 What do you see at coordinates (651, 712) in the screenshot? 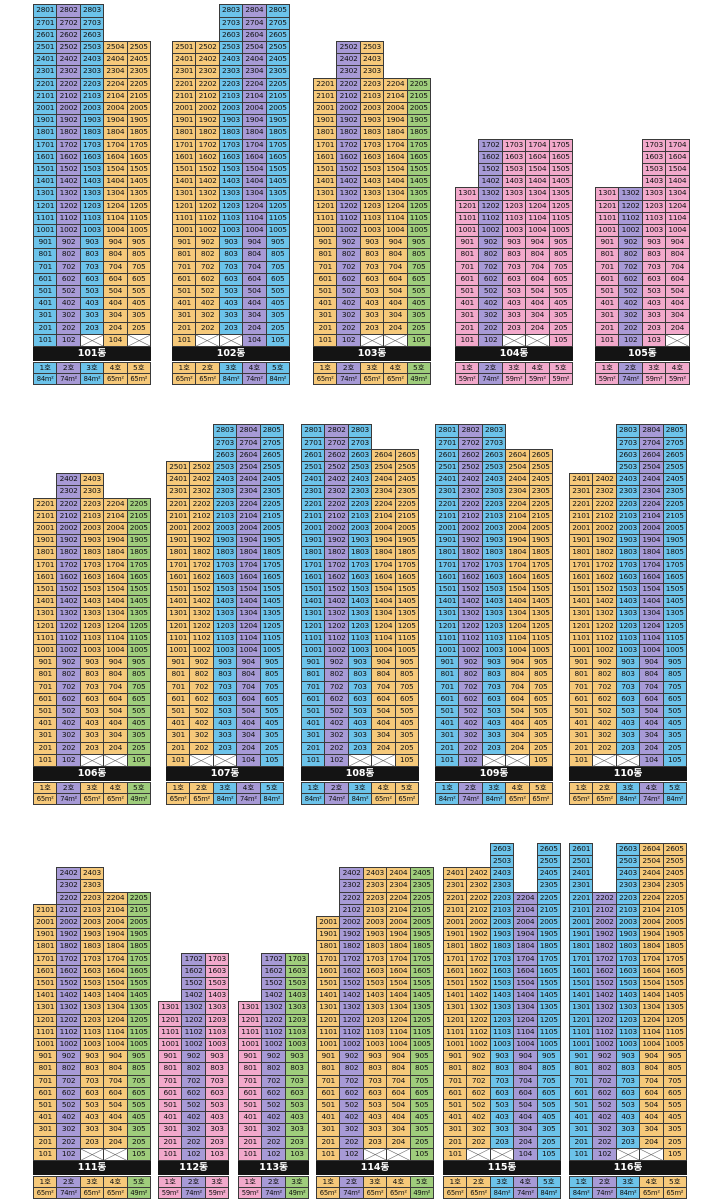
I see `unit-cell: 504` at bounding box center [651, 712].